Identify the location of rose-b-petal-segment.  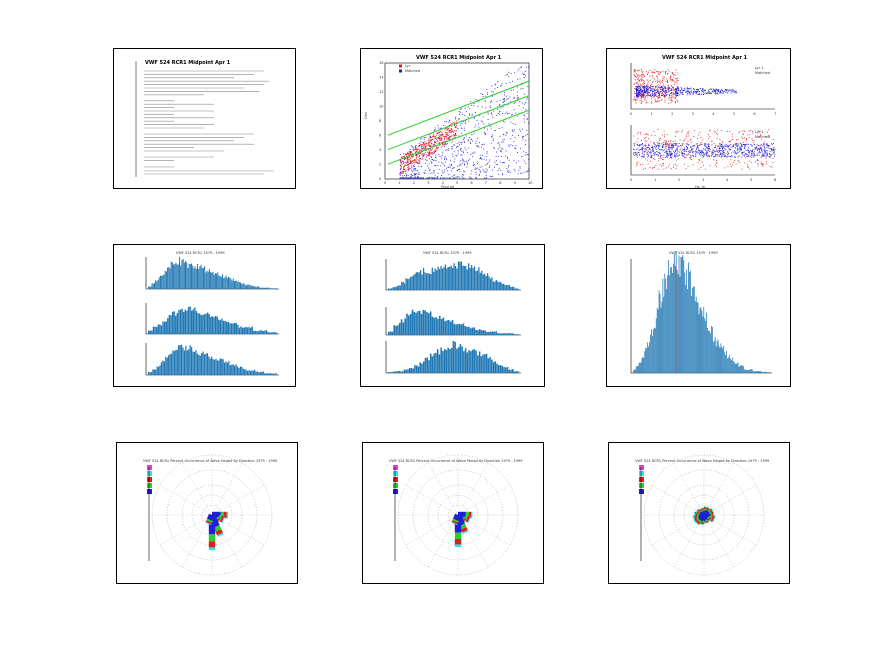
(472, 515).